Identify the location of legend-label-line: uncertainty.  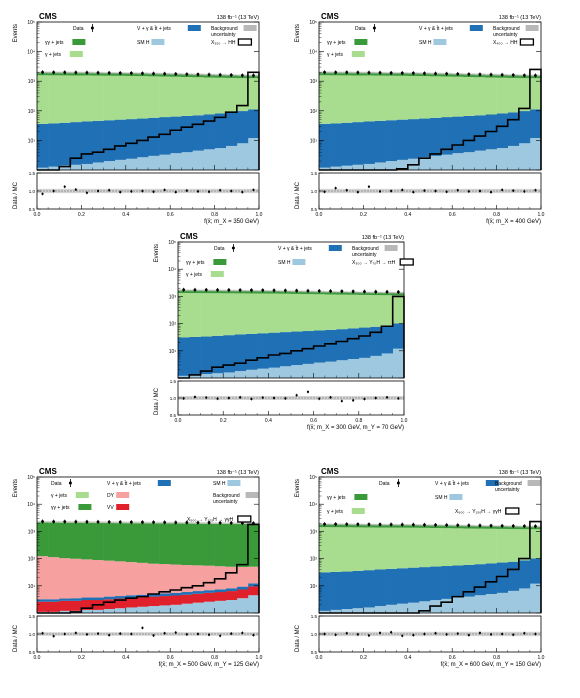
(225, 502).